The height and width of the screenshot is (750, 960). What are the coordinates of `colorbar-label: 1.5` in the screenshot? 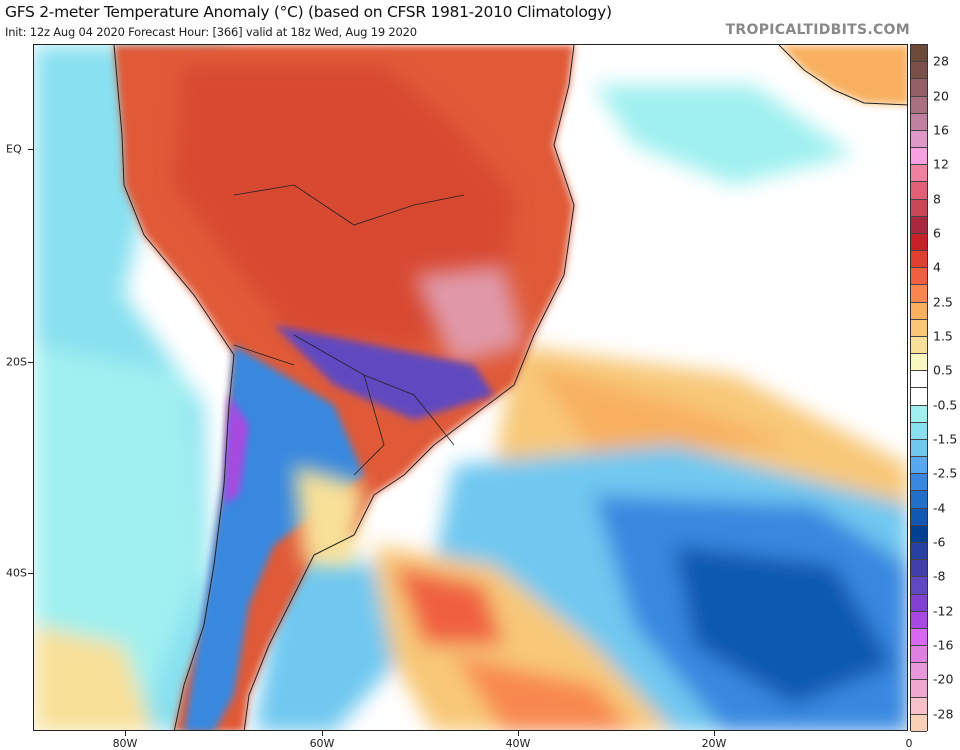 It's located at (943, 336).